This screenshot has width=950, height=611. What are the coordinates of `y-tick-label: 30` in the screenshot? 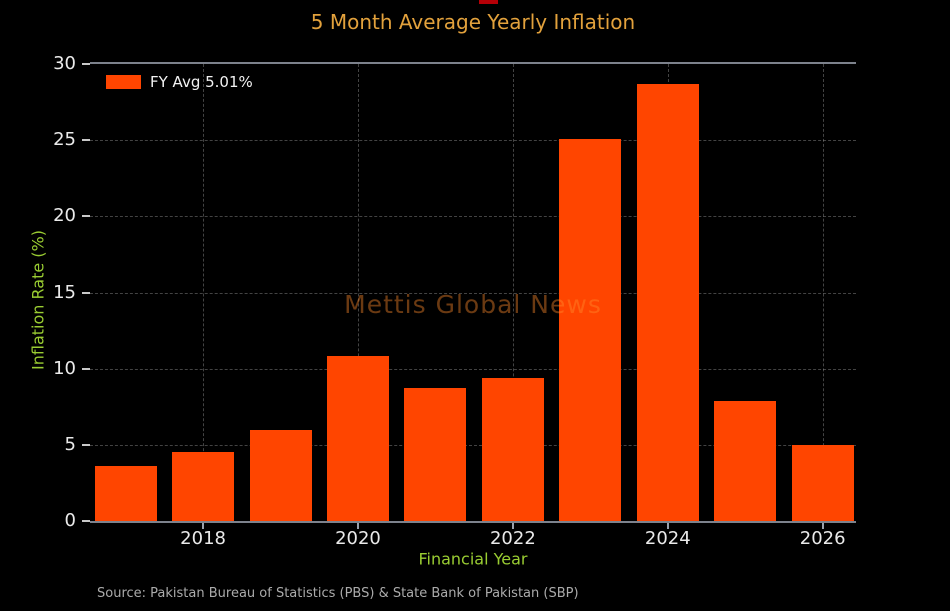 It's located at (64, 63).